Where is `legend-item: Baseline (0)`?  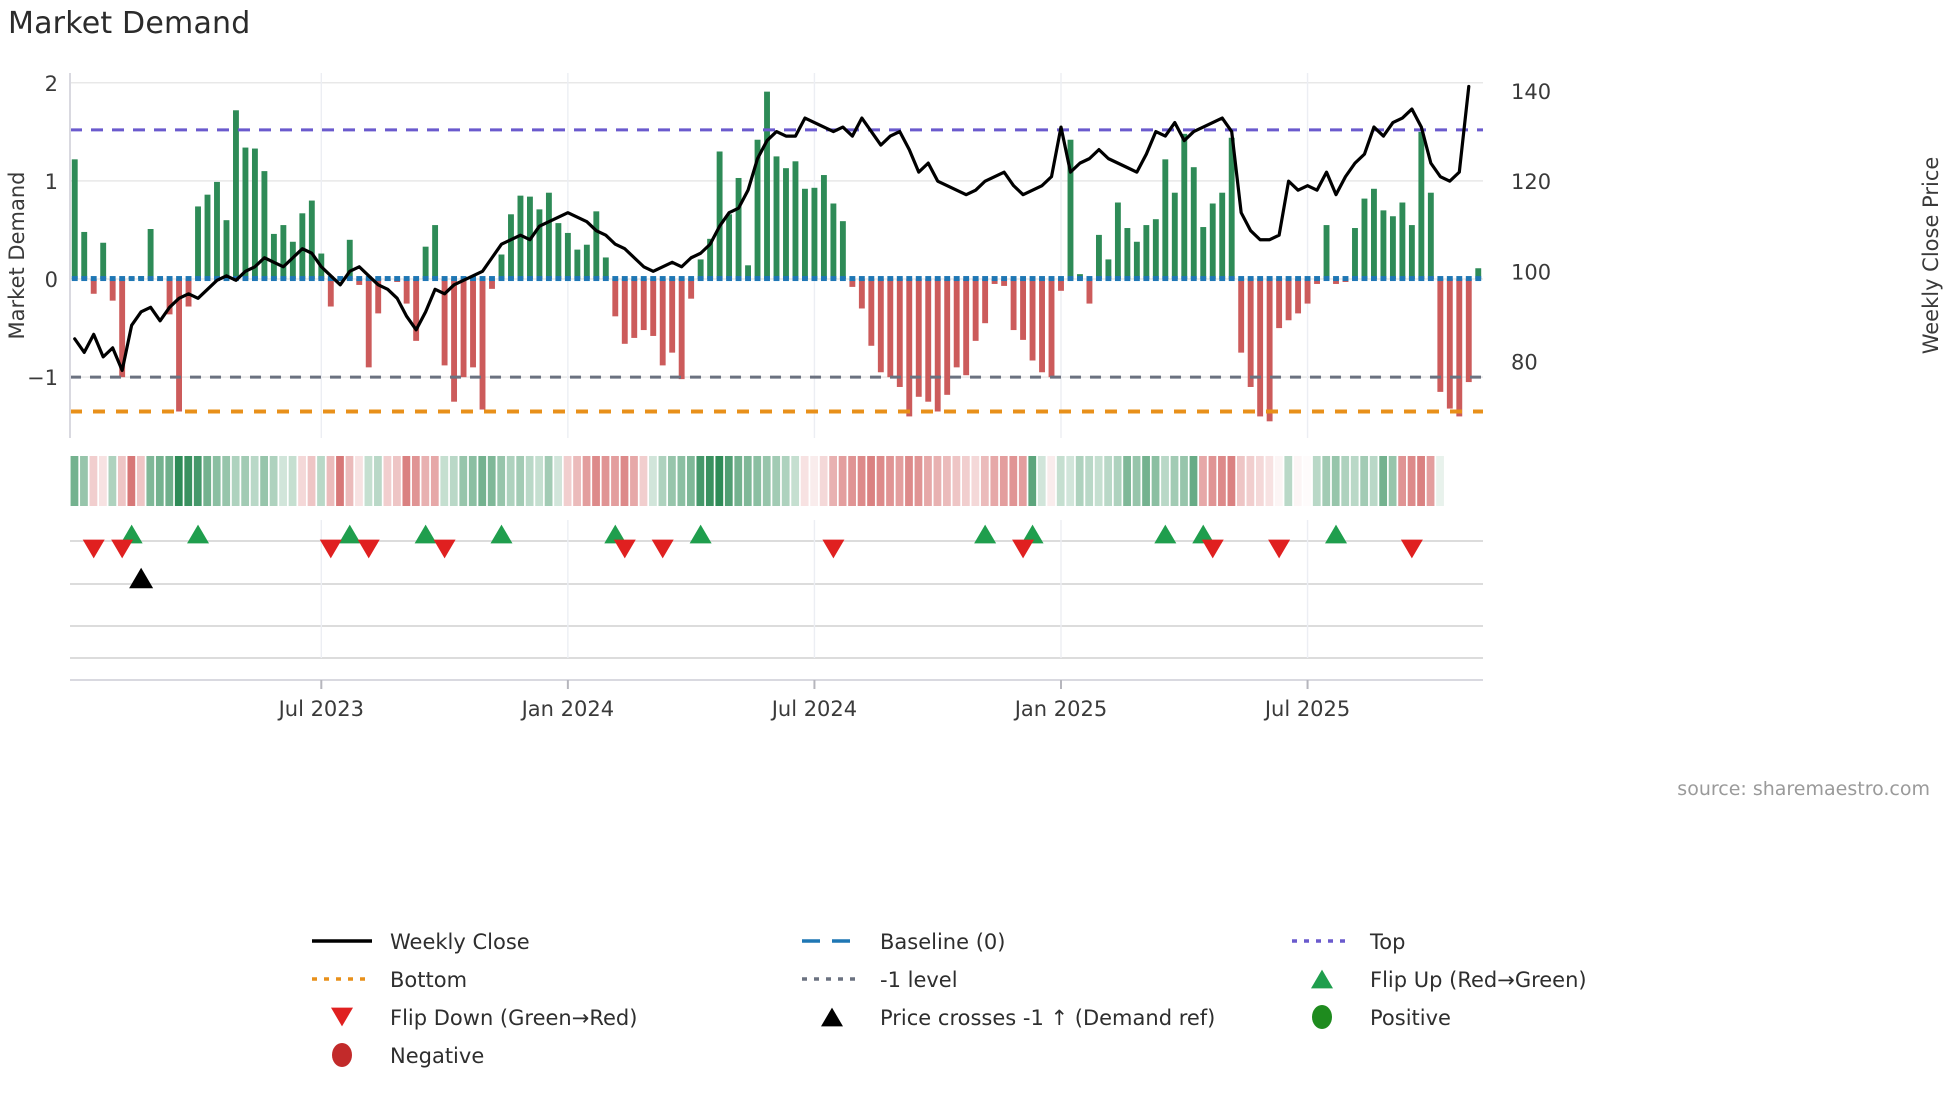
legend-item: Baseline (0) is located at coordinates (903, 942).